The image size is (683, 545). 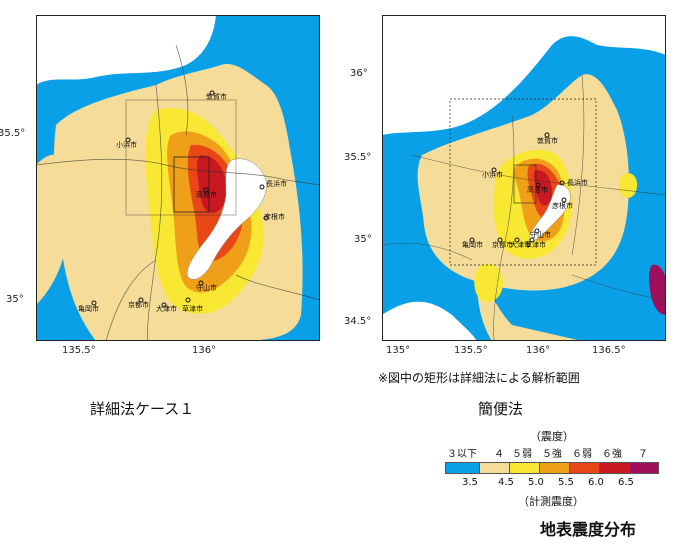 I want to click on right-city-hikone: 彦根市, so click(x=562, y=205).